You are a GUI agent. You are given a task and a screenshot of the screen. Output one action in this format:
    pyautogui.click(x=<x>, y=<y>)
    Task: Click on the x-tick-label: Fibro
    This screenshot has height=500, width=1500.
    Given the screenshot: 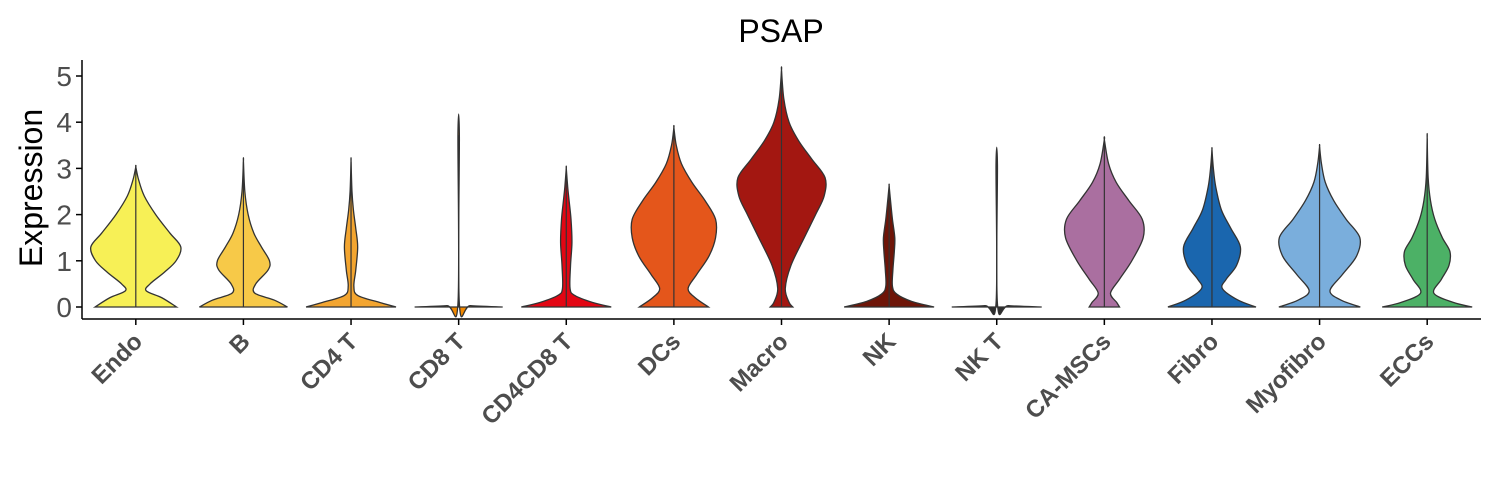 What is the action you would take?
    pyautogui.click(x=1194, y=359)
    